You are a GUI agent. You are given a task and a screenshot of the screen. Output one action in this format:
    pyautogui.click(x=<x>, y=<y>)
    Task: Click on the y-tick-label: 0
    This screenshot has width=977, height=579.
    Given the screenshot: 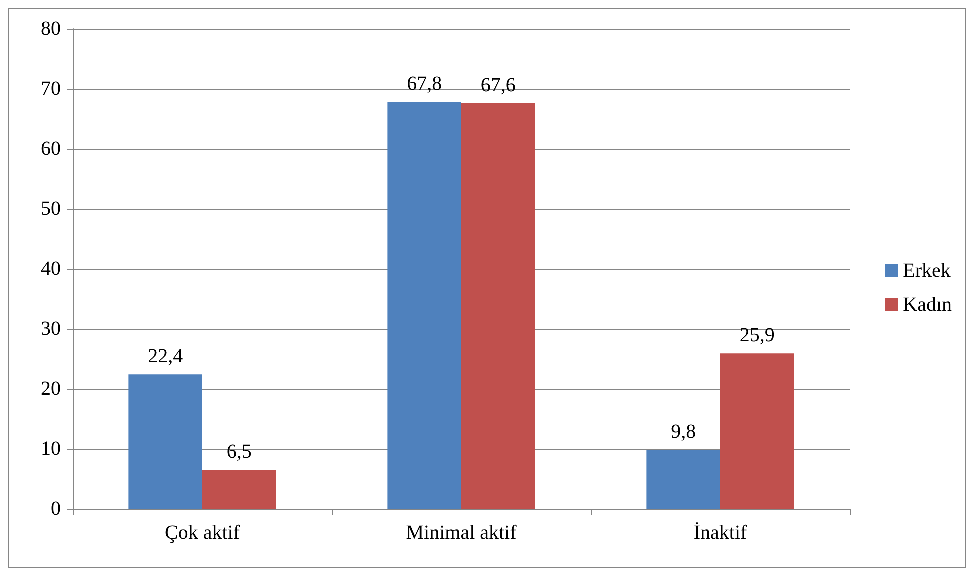 What is the action you would take?
    pyautogui.click(x=56, y=509)
    